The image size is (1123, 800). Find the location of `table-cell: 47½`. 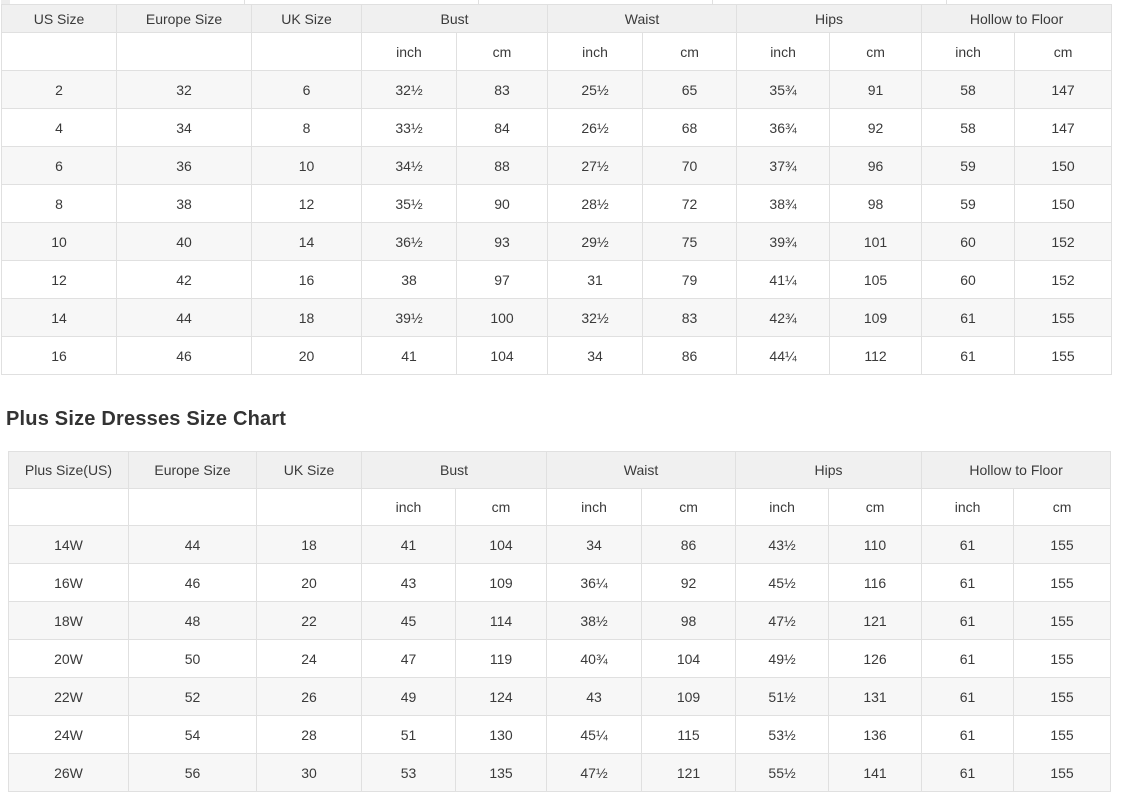

table-cell: 47½ is located at coordinates (782, 620).